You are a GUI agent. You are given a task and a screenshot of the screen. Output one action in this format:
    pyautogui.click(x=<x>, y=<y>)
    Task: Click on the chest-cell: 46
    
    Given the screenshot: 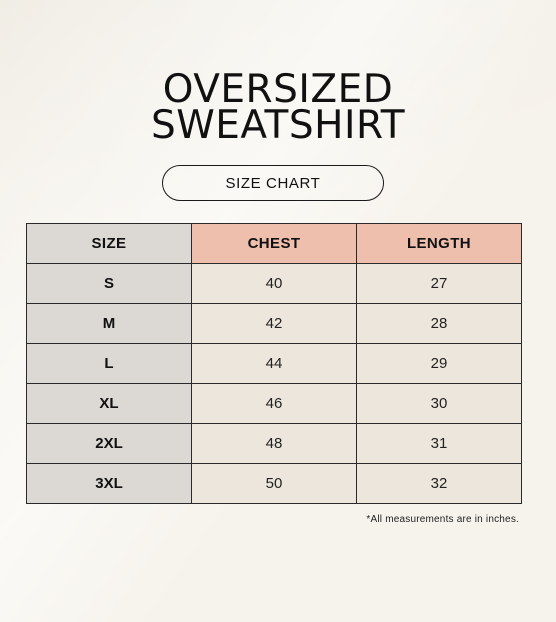 What is the action you would take?
    pyautogui.click(x=274, y=403)
    